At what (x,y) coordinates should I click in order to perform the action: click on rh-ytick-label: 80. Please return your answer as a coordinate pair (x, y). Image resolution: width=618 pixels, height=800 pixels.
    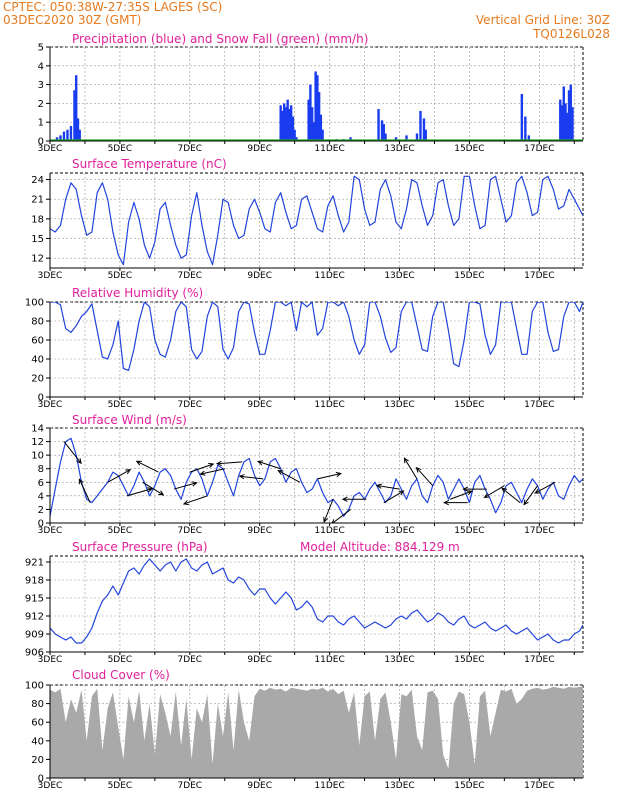
    Looking at the image, I should click on (37, 322).